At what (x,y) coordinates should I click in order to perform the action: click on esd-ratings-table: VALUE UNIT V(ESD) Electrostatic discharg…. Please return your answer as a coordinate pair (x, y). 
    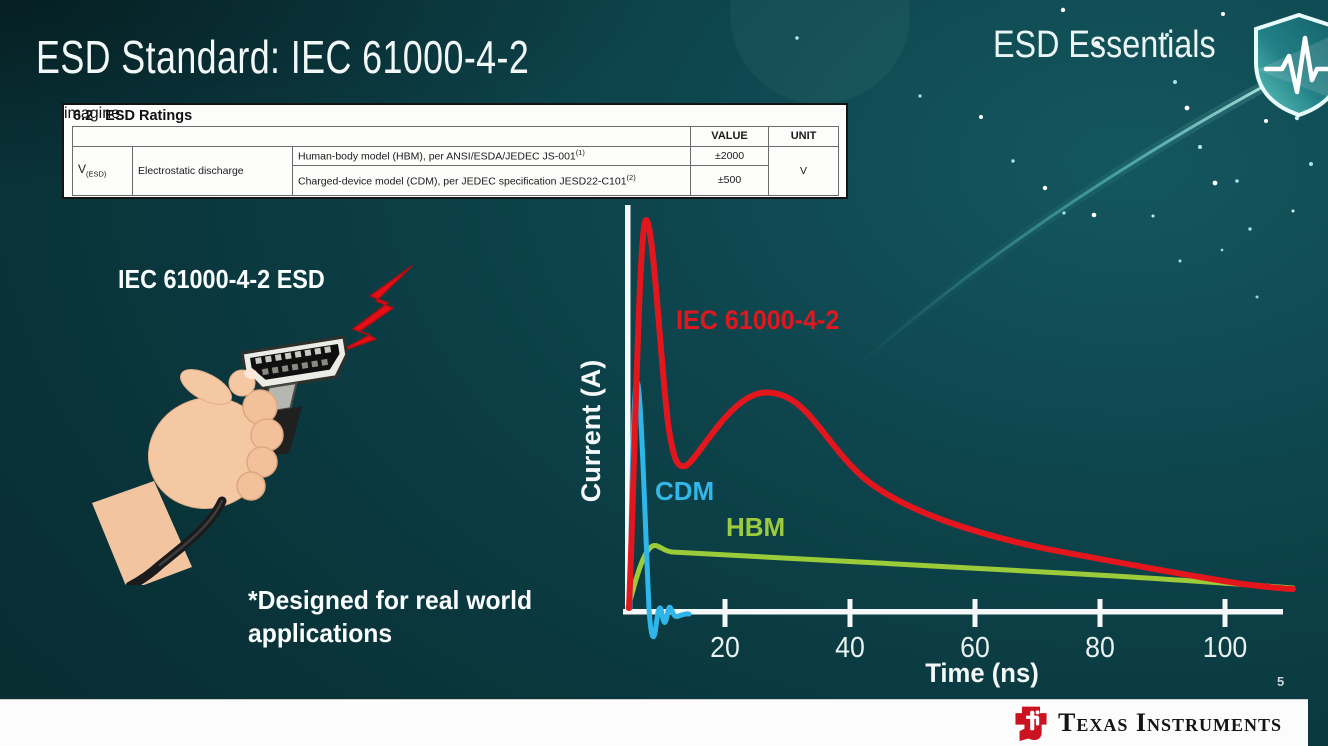
    Looking at the image, I should click on (455, 161).